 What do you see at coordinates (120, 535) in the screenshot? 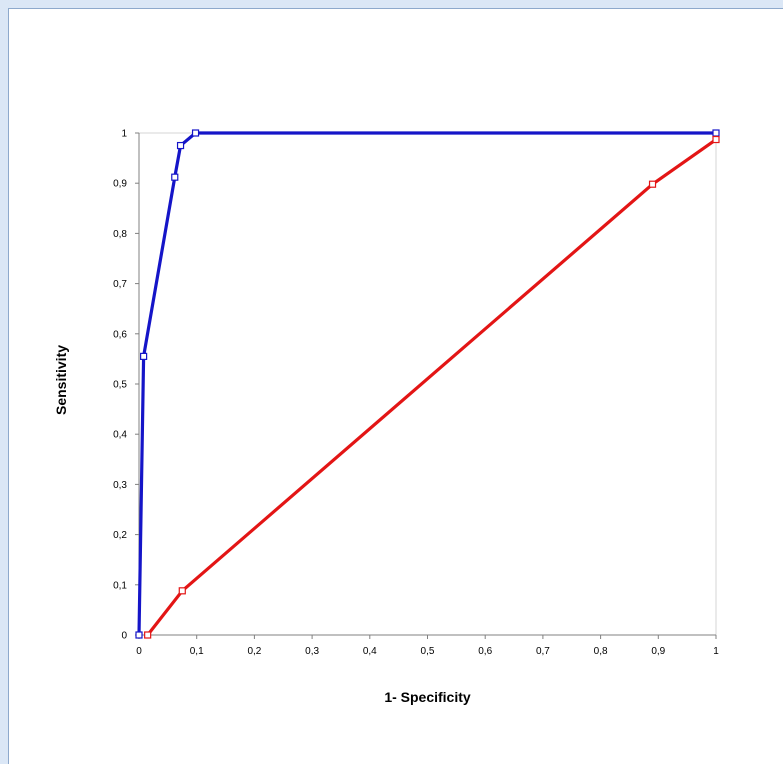
I see `y-tick-label: 0,2` at bounding box center [120, 535].